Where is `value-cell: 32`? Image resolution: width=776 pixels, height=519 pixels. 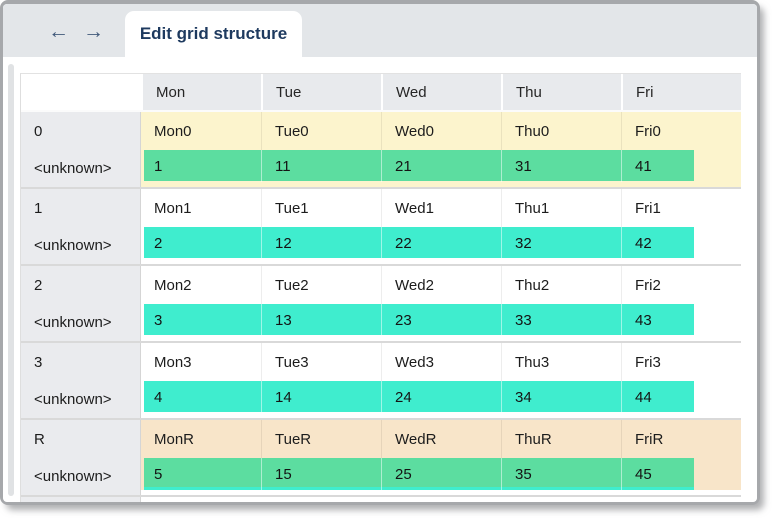
value-cell: 32 is located at coordinates (561, 243).